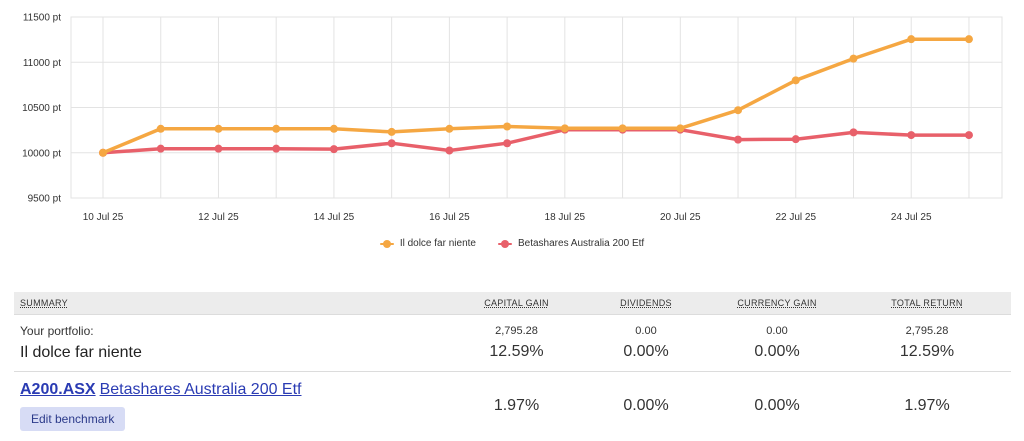 The width and height of the screenshot is (1024, 441). What do you see at coordinates (45, 199) in the screenshot?
I see `y-tick-label: 9500 pt` at bounding box center [45, 199].